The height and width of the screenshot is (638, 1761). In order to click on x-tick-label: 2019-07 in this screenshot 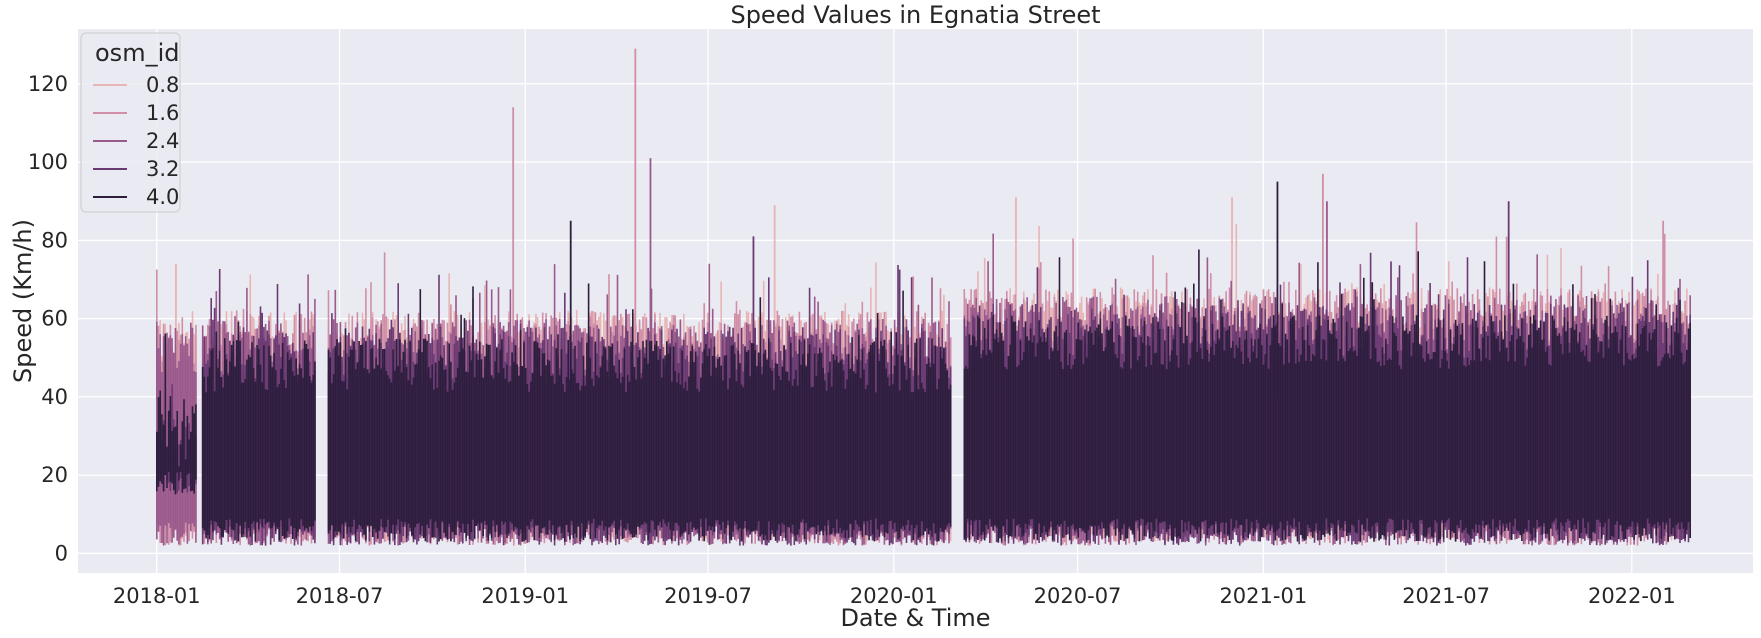, I will do `click(708, 596)`.